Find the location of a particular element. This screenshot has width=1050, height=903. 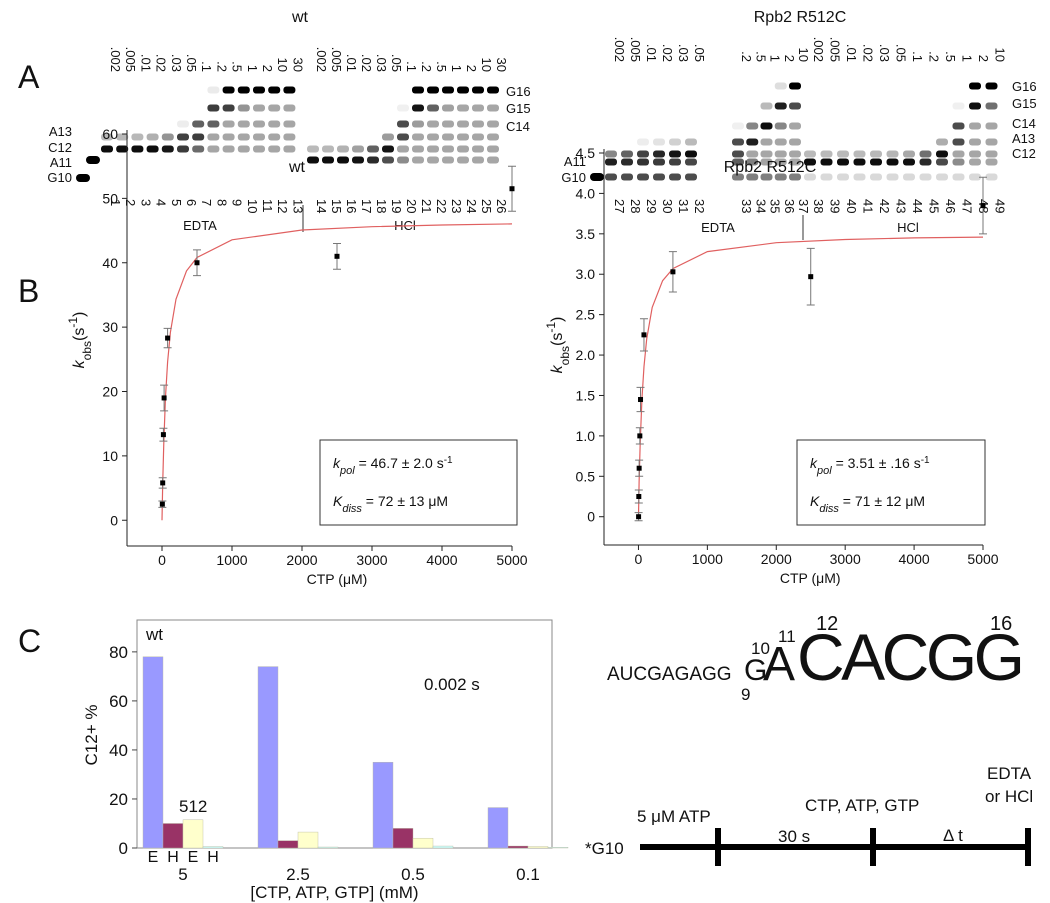

x-tick-label: 5000 is located at coordinates (511, 560).